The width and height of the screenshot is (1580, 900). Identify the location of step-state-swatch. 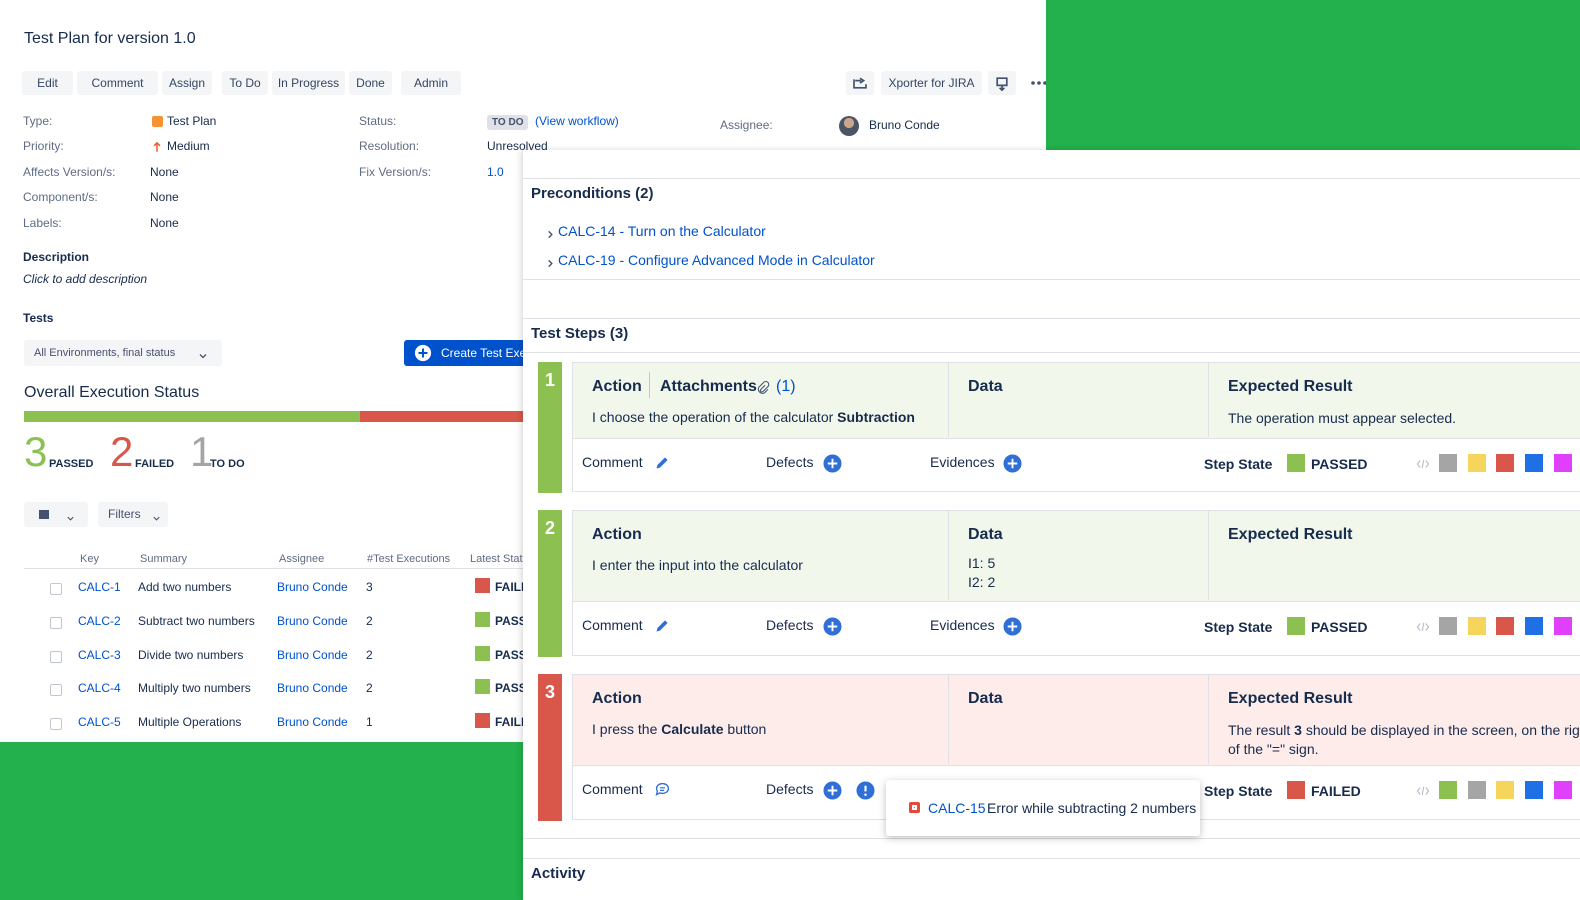
(1296, 626).